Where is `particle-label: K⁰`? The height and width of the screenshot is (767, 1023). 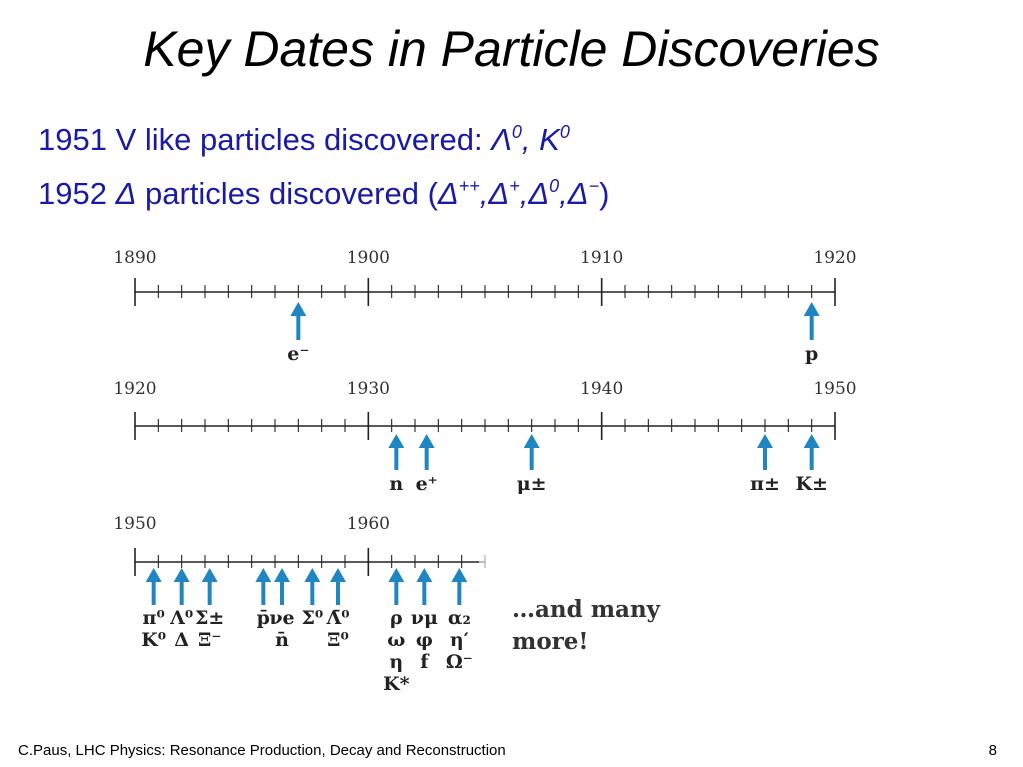
particle-label: K⁰ is located at coordinates (153, 640).